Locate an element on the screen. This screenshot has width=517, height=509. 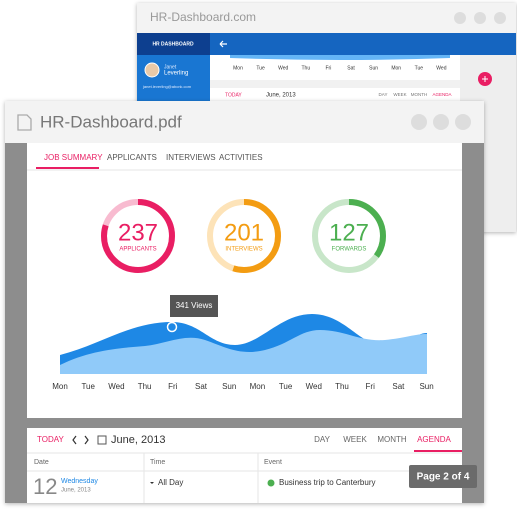
stat-label: INTERVIEWS is located at coordinates (243, 250).